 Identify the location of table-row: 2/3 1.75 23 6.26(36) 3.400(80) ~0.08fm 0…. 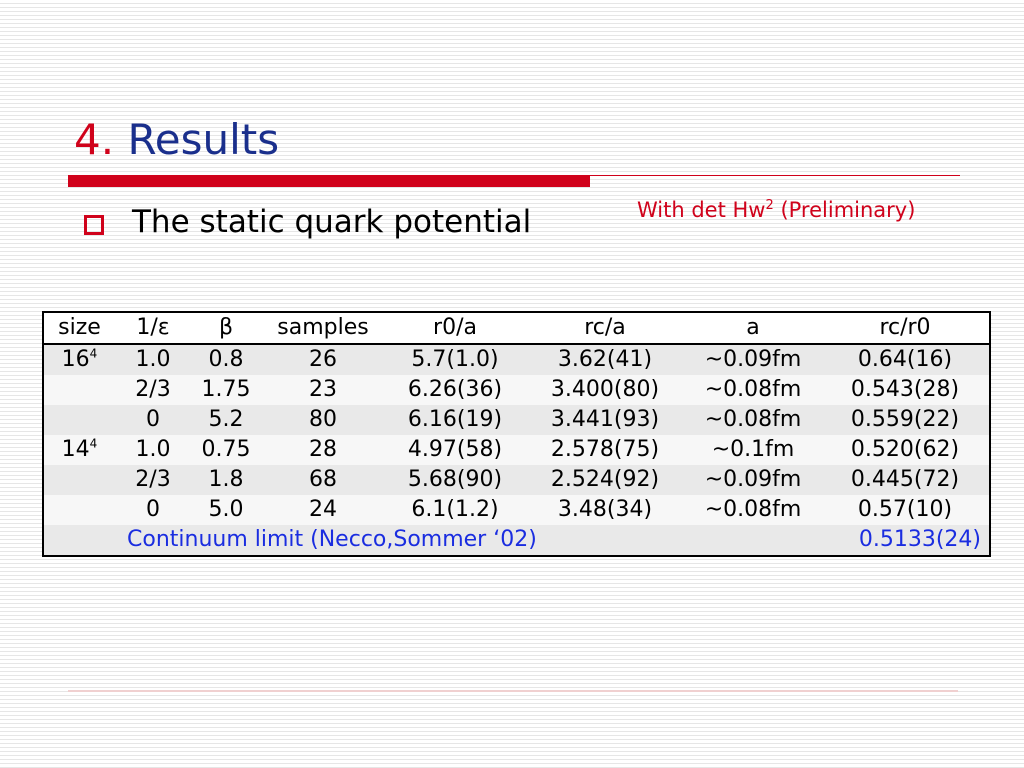
(516, 390).